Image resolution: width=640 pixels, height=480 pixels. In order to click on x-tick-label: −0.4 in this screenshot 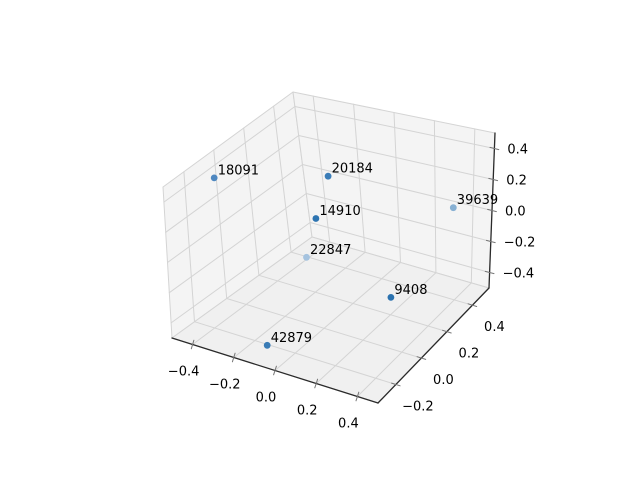, I will do `click(184, 372)`.